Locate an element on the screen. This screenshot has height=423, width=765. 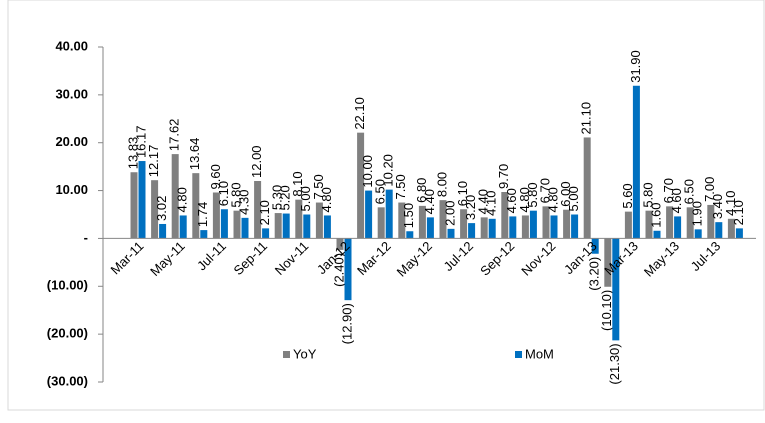
data-label: 5.60 is located at coordinates (627, 195).